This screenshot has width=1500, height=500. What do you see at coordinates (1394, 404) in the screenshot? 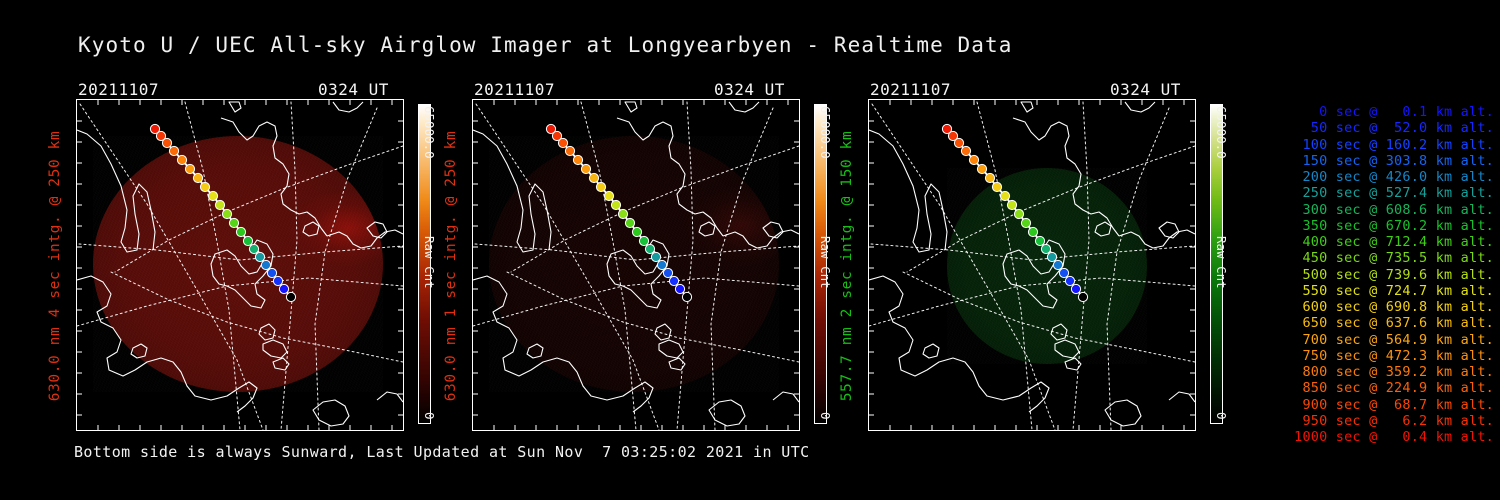
I see `legend-row: 900 sec @ 68.7 km alt.` at bounding box center [1394, 404].